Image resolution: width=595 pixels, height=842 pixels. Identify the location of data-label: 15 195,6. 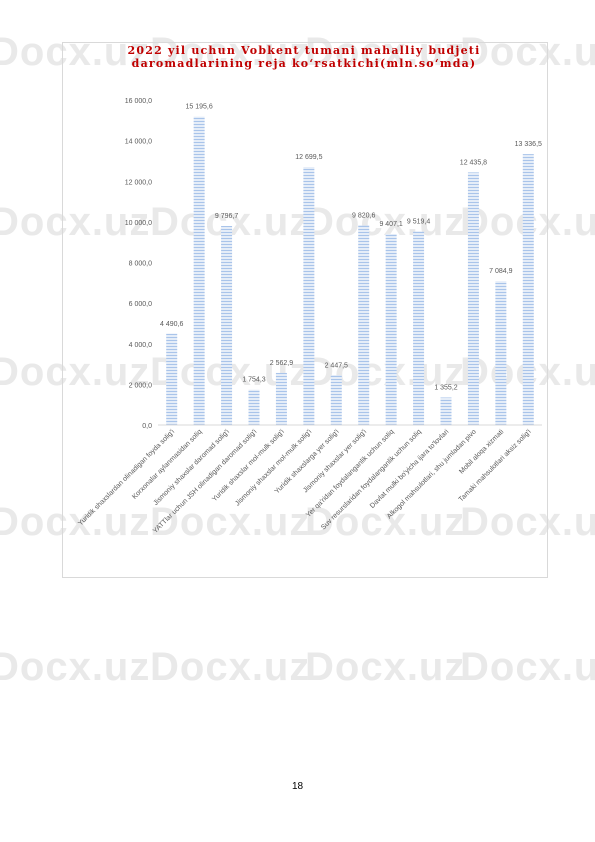
(199, 106).